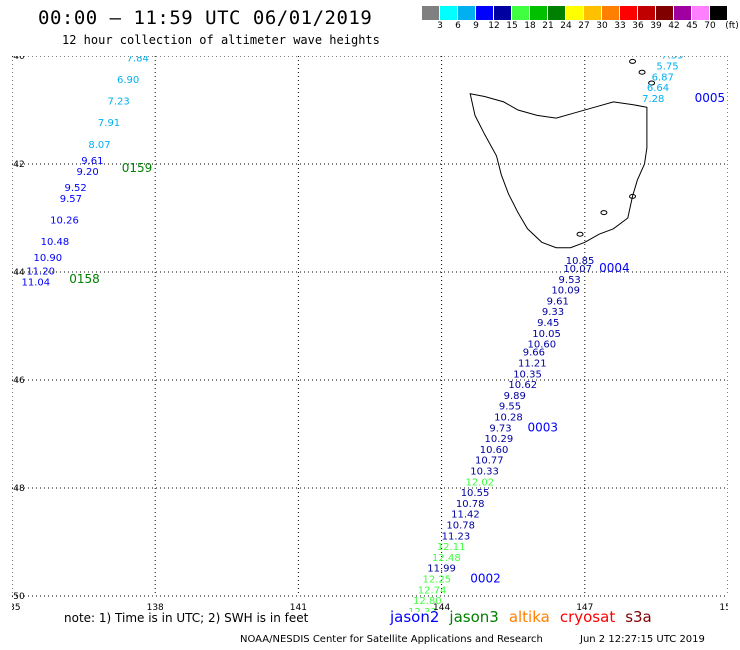 Image resolution: width=740 pixels, height=650 pixels. Describe the element at coordinates (479, 482) in the screenshot. I see `wave-height-label: 12.02` at that location.